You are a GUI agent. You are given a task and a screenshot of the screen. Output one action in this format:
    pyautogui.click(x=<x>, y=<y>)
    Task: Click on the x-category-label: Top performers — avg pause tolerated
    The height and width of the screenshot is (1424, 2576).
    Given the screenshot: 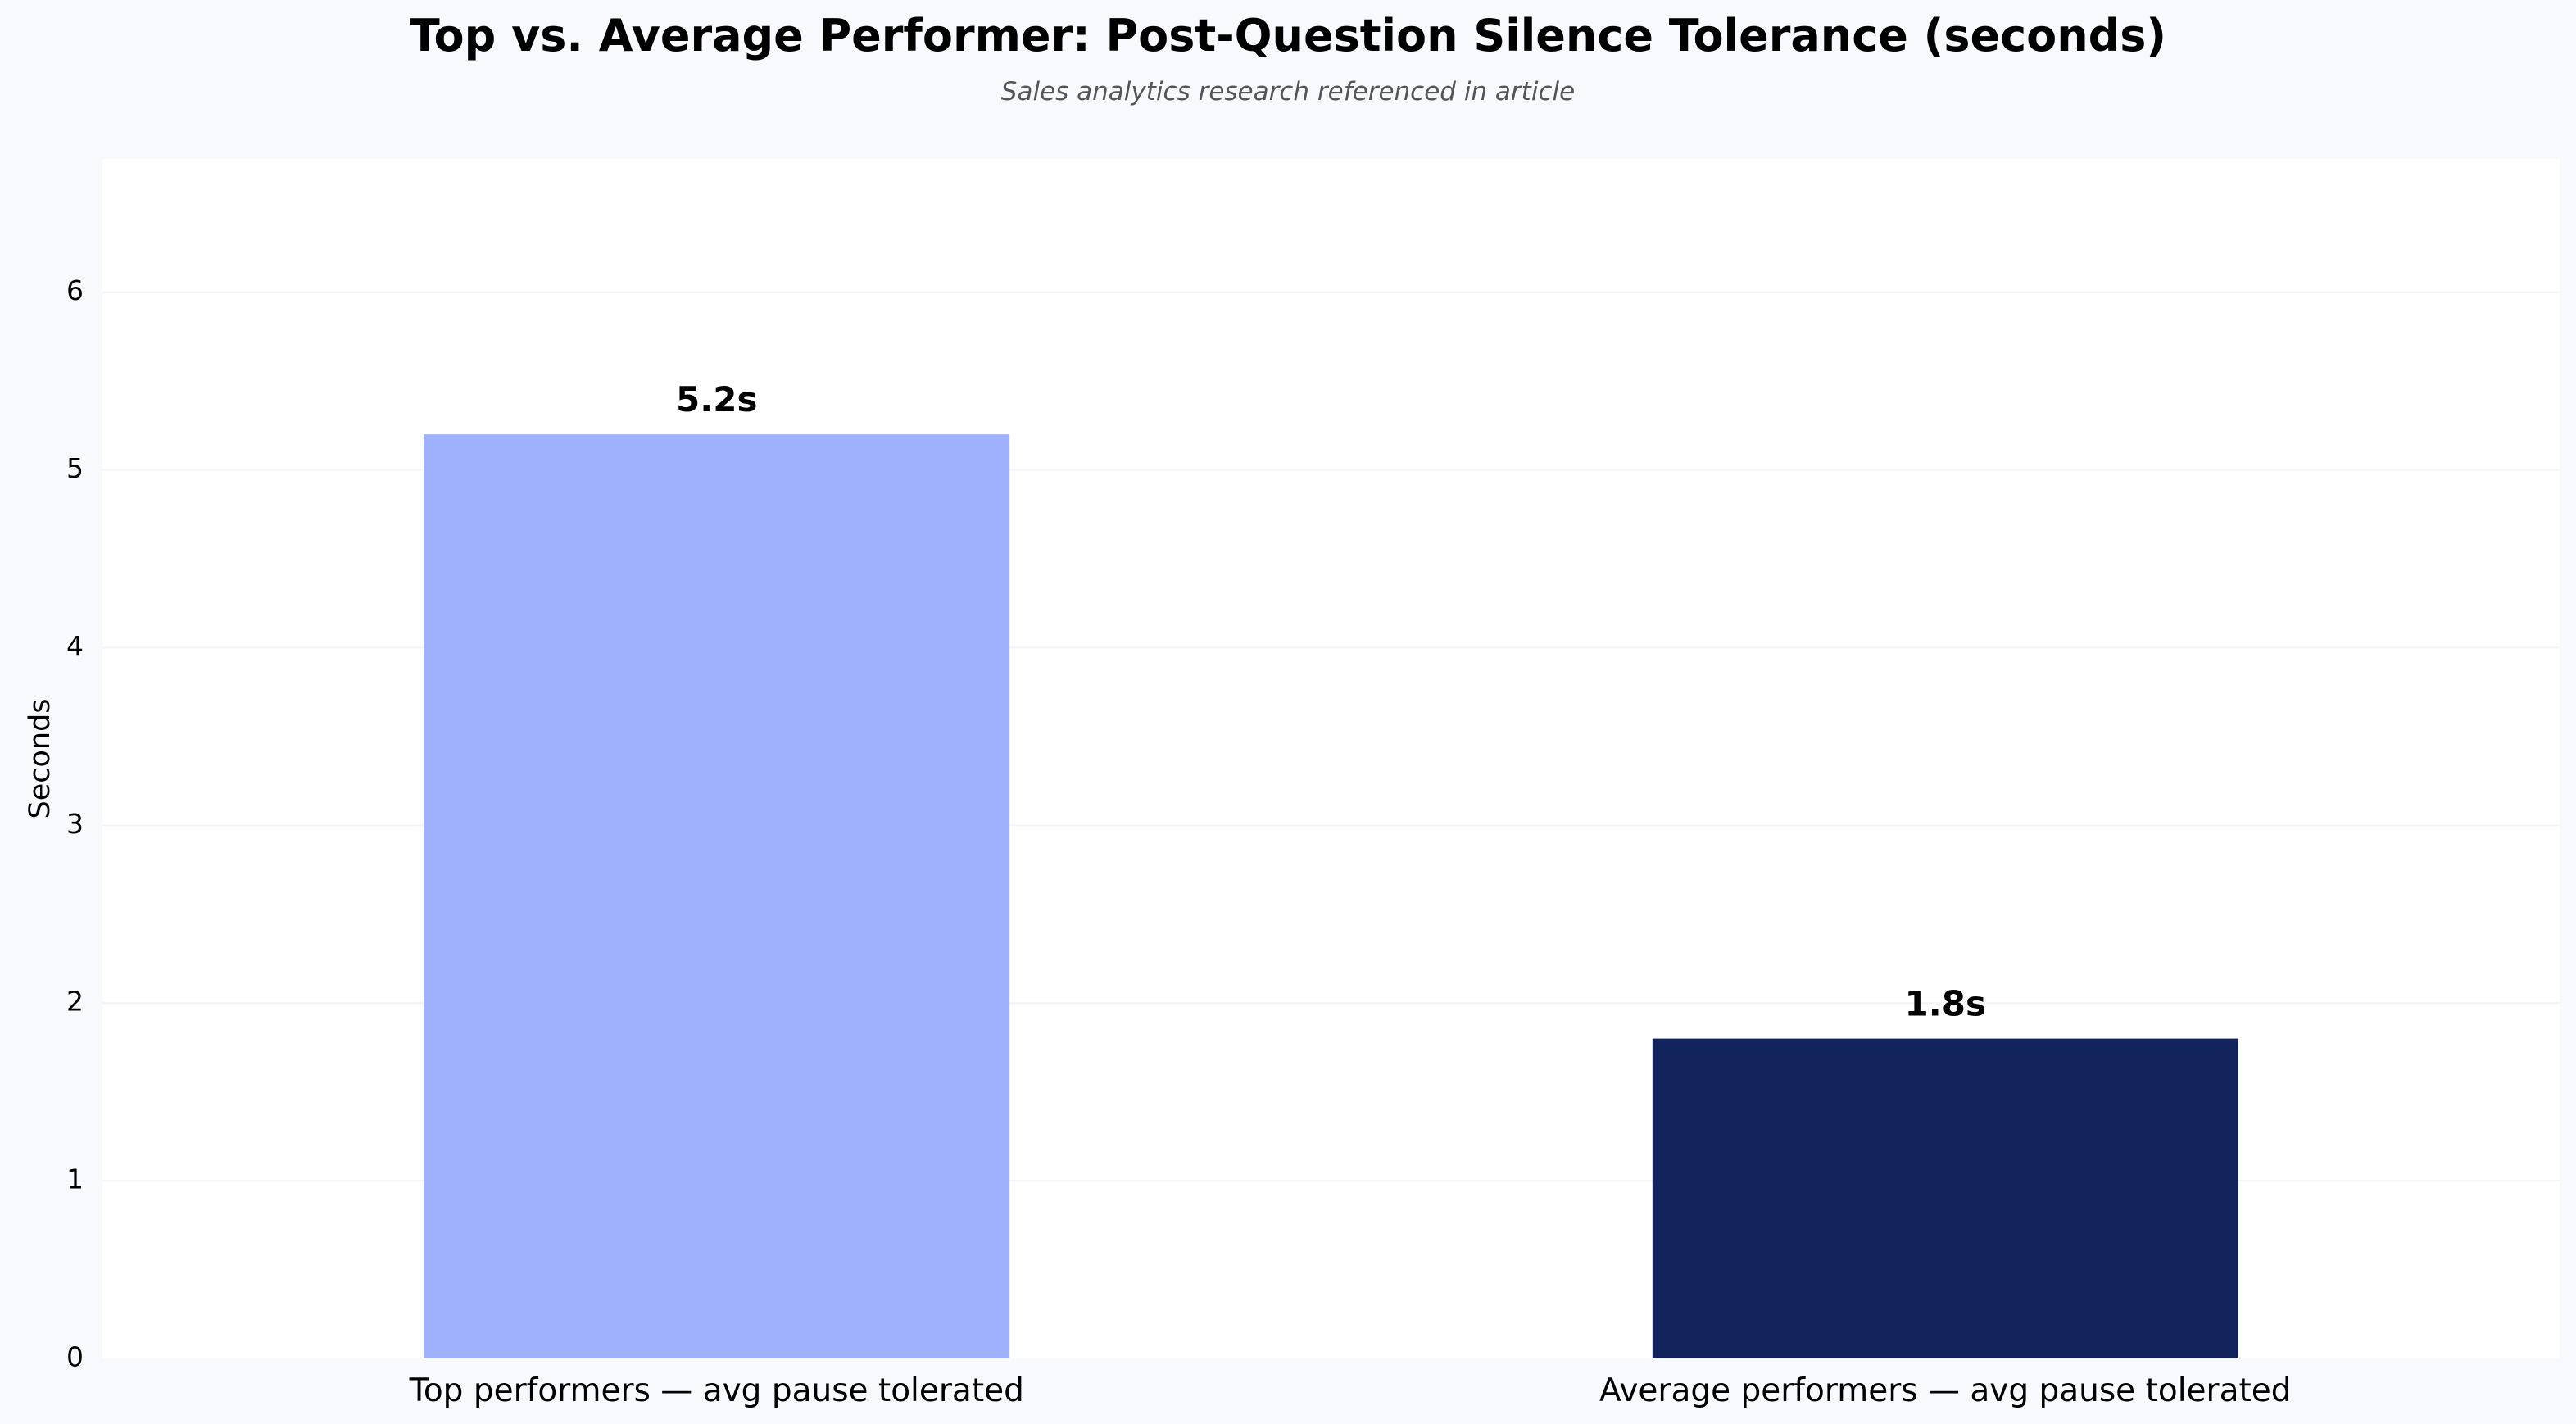 What is the action you would take?
    pyautogui.click(x=716, y=1390)
    